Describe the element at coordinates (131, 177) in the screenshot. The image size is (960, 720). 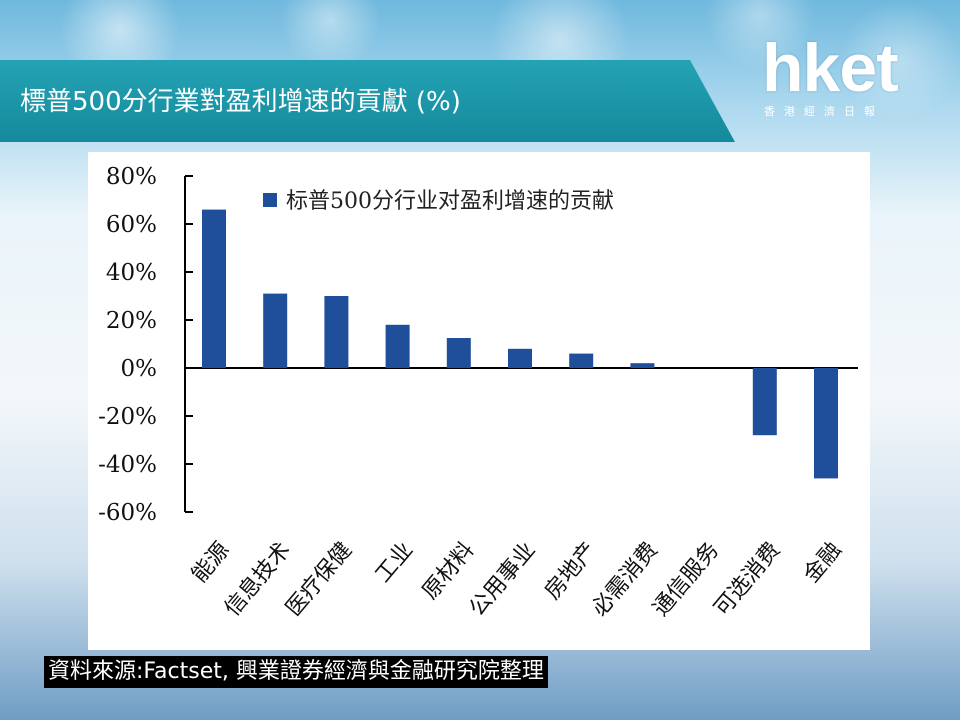
I see `y-tick-label: 80%` at that location.